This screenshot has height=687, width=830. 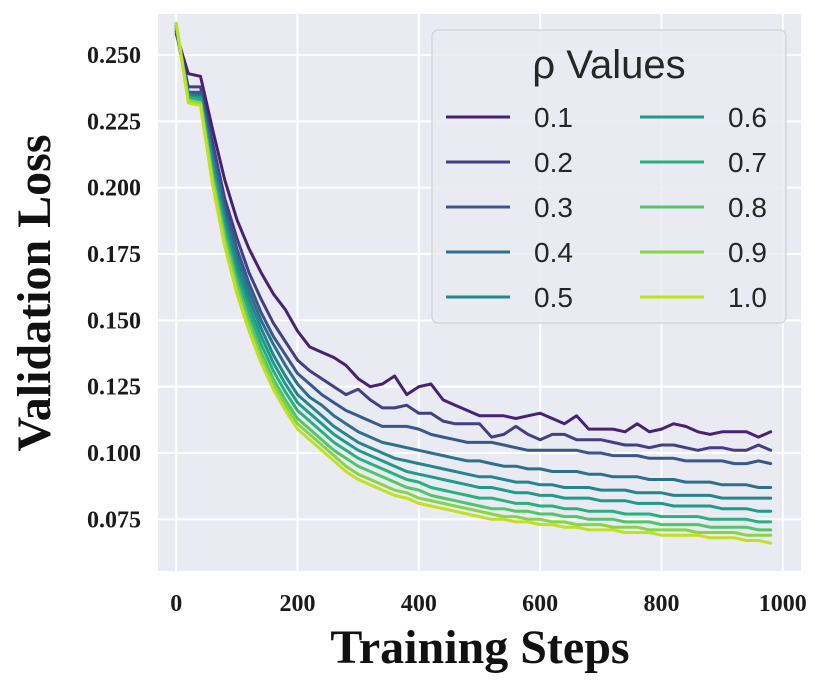 What do you see at coordinates (553, 117) in the screenshot?
I see `legend-label-0.1: 0.1` at bounding box center [553, 117].